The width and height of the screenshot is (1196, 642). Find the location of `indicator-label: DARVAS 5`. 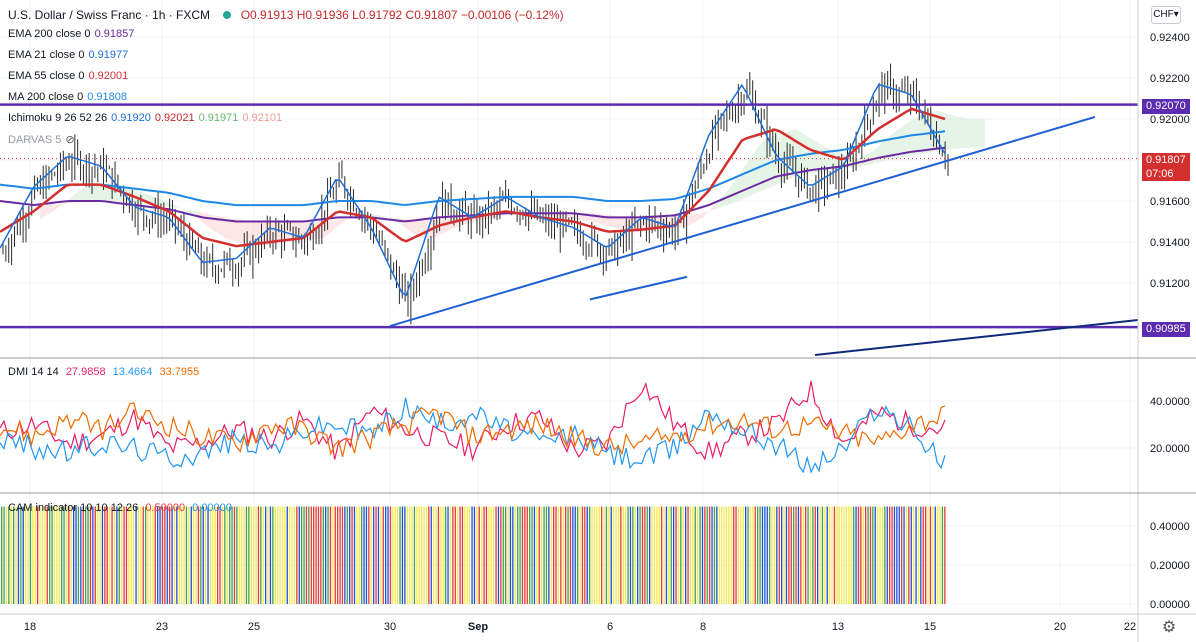

indicator-label: DARVAS 5 is located at coordinates (35, 140).